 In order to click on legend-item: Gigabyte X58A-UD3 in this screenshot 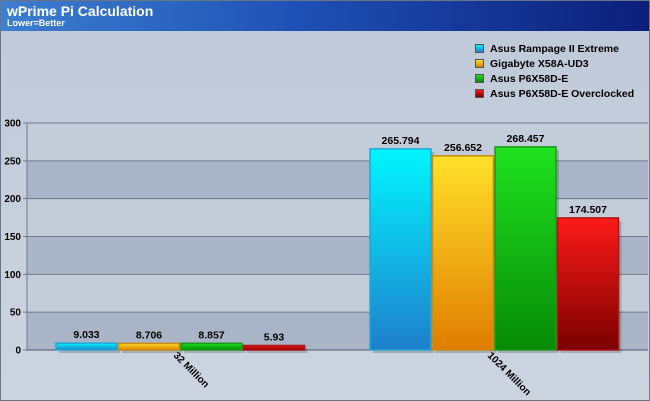, I will do `click(554, 63)`.